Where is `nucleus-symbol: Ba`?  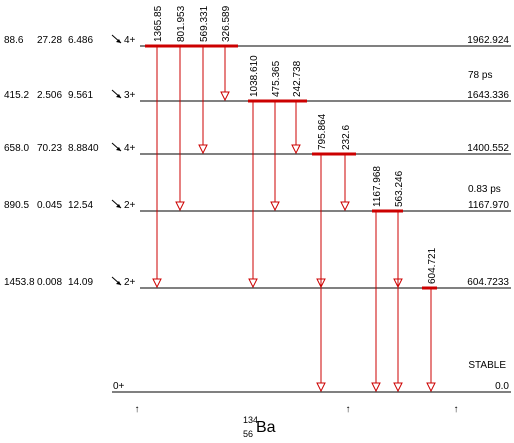 nucleus-symbol: Ba is located at coordinates (266, 427).